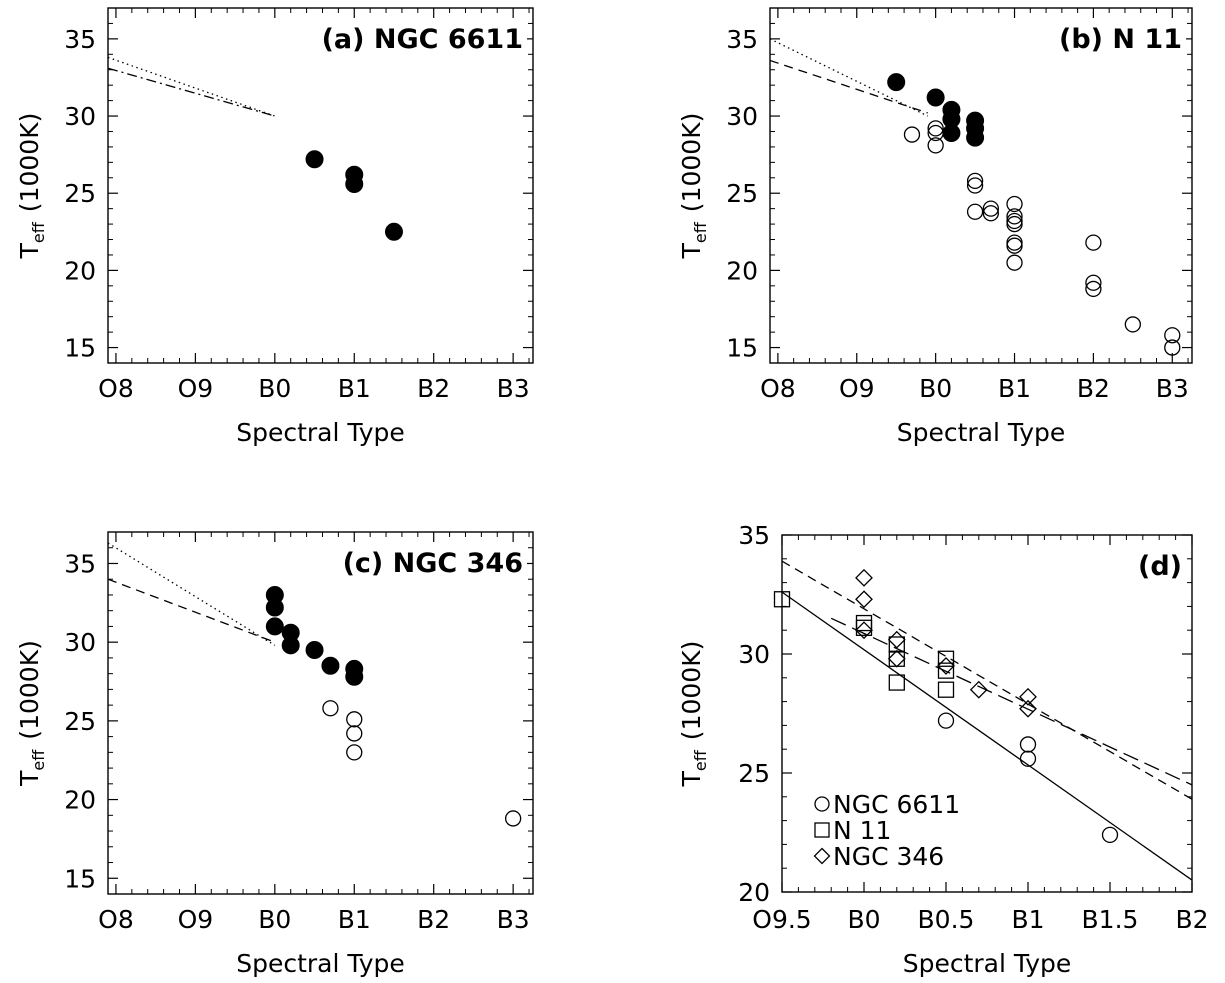  What do you see at coordinates (742, 348) in the screenshot?
I see `panel-b-ytick-label: 15` at bounding box center [742, 348].